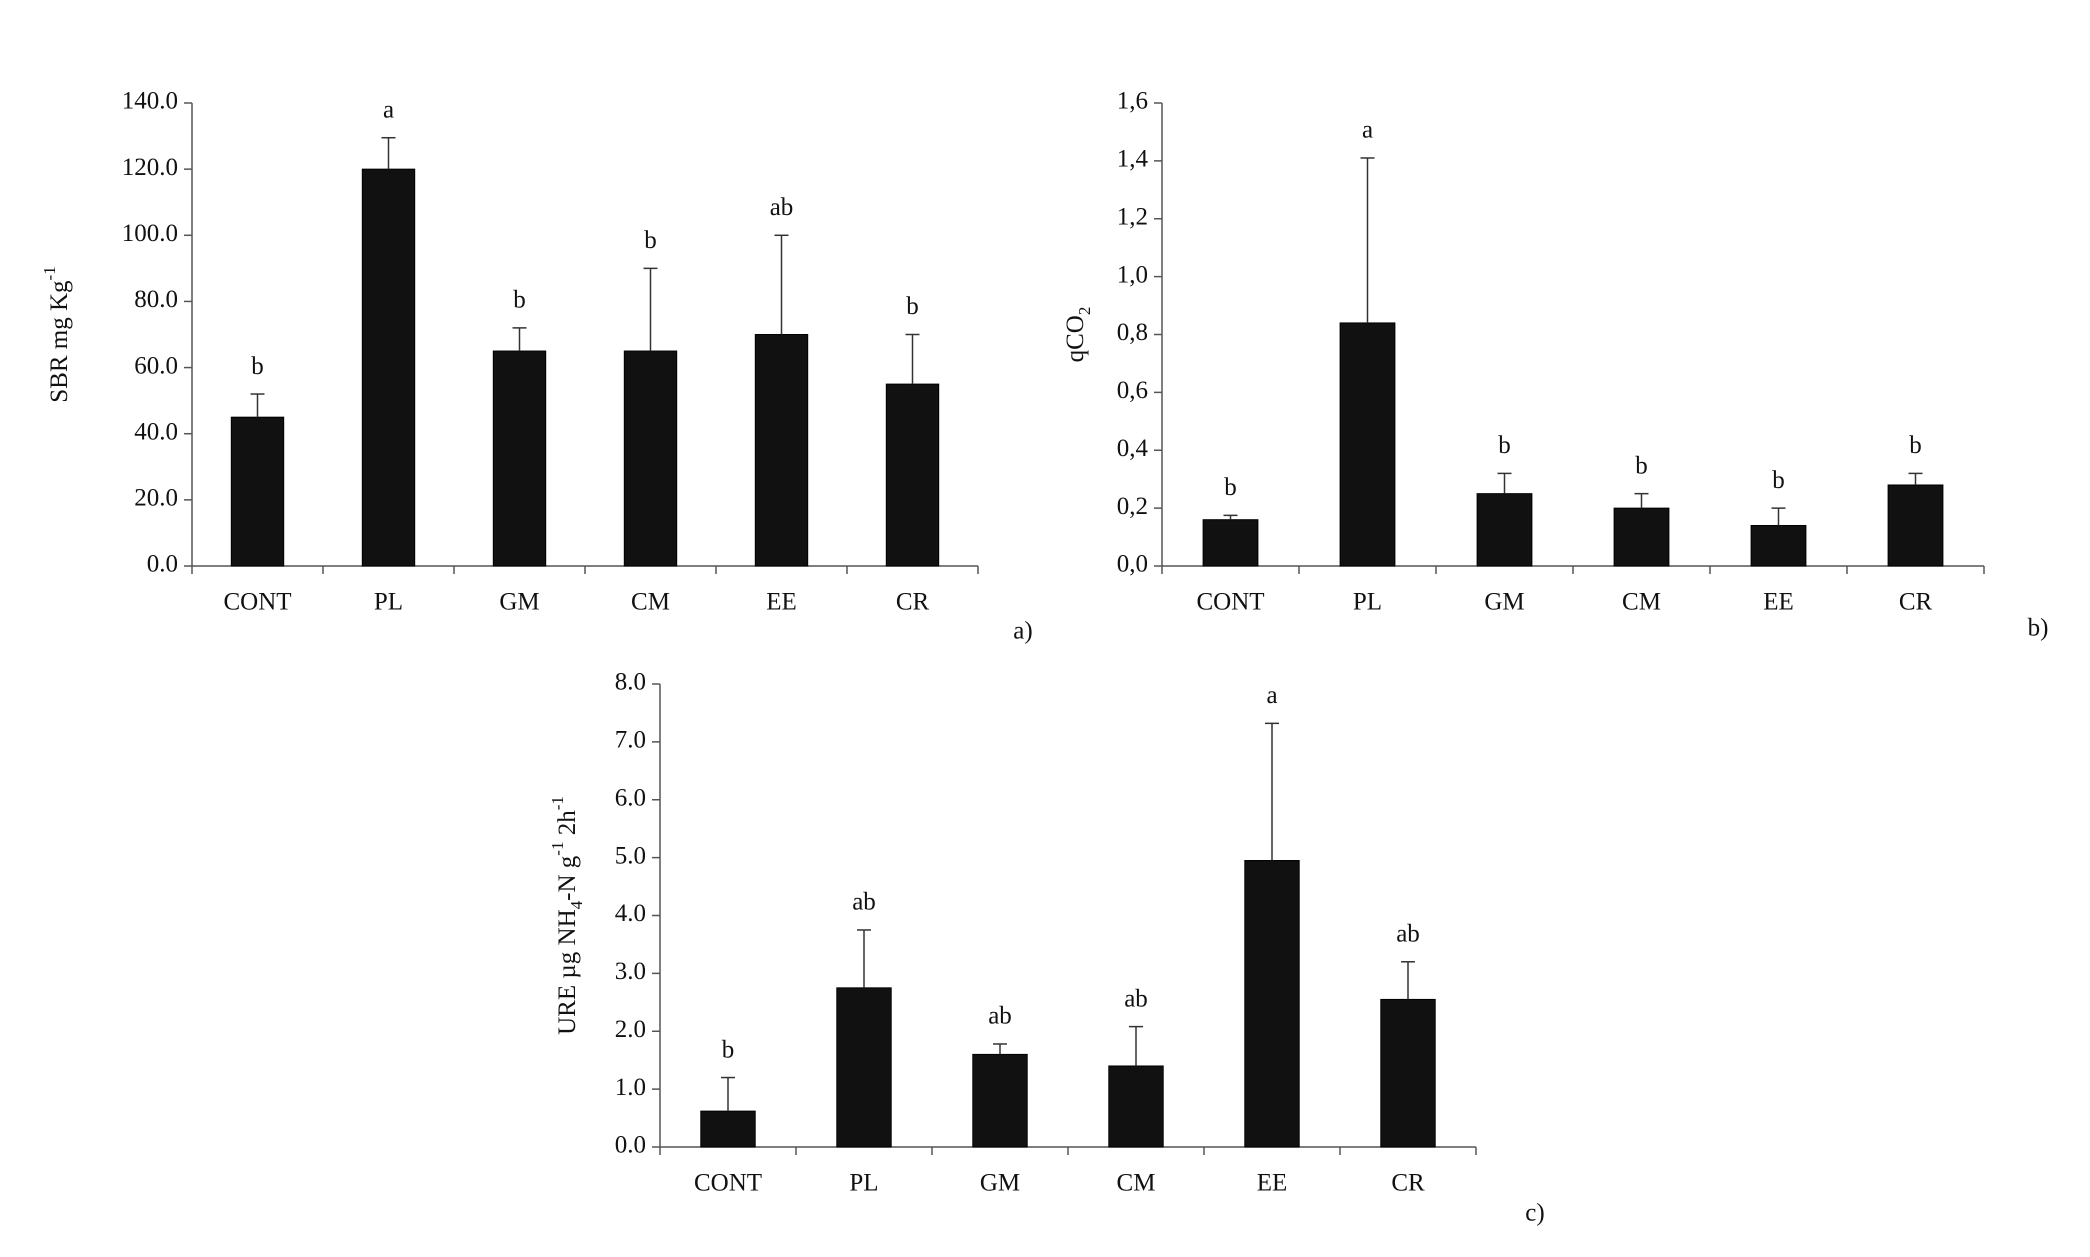  I want to click on y-tick-label: 0,6, so click(1132, 390).